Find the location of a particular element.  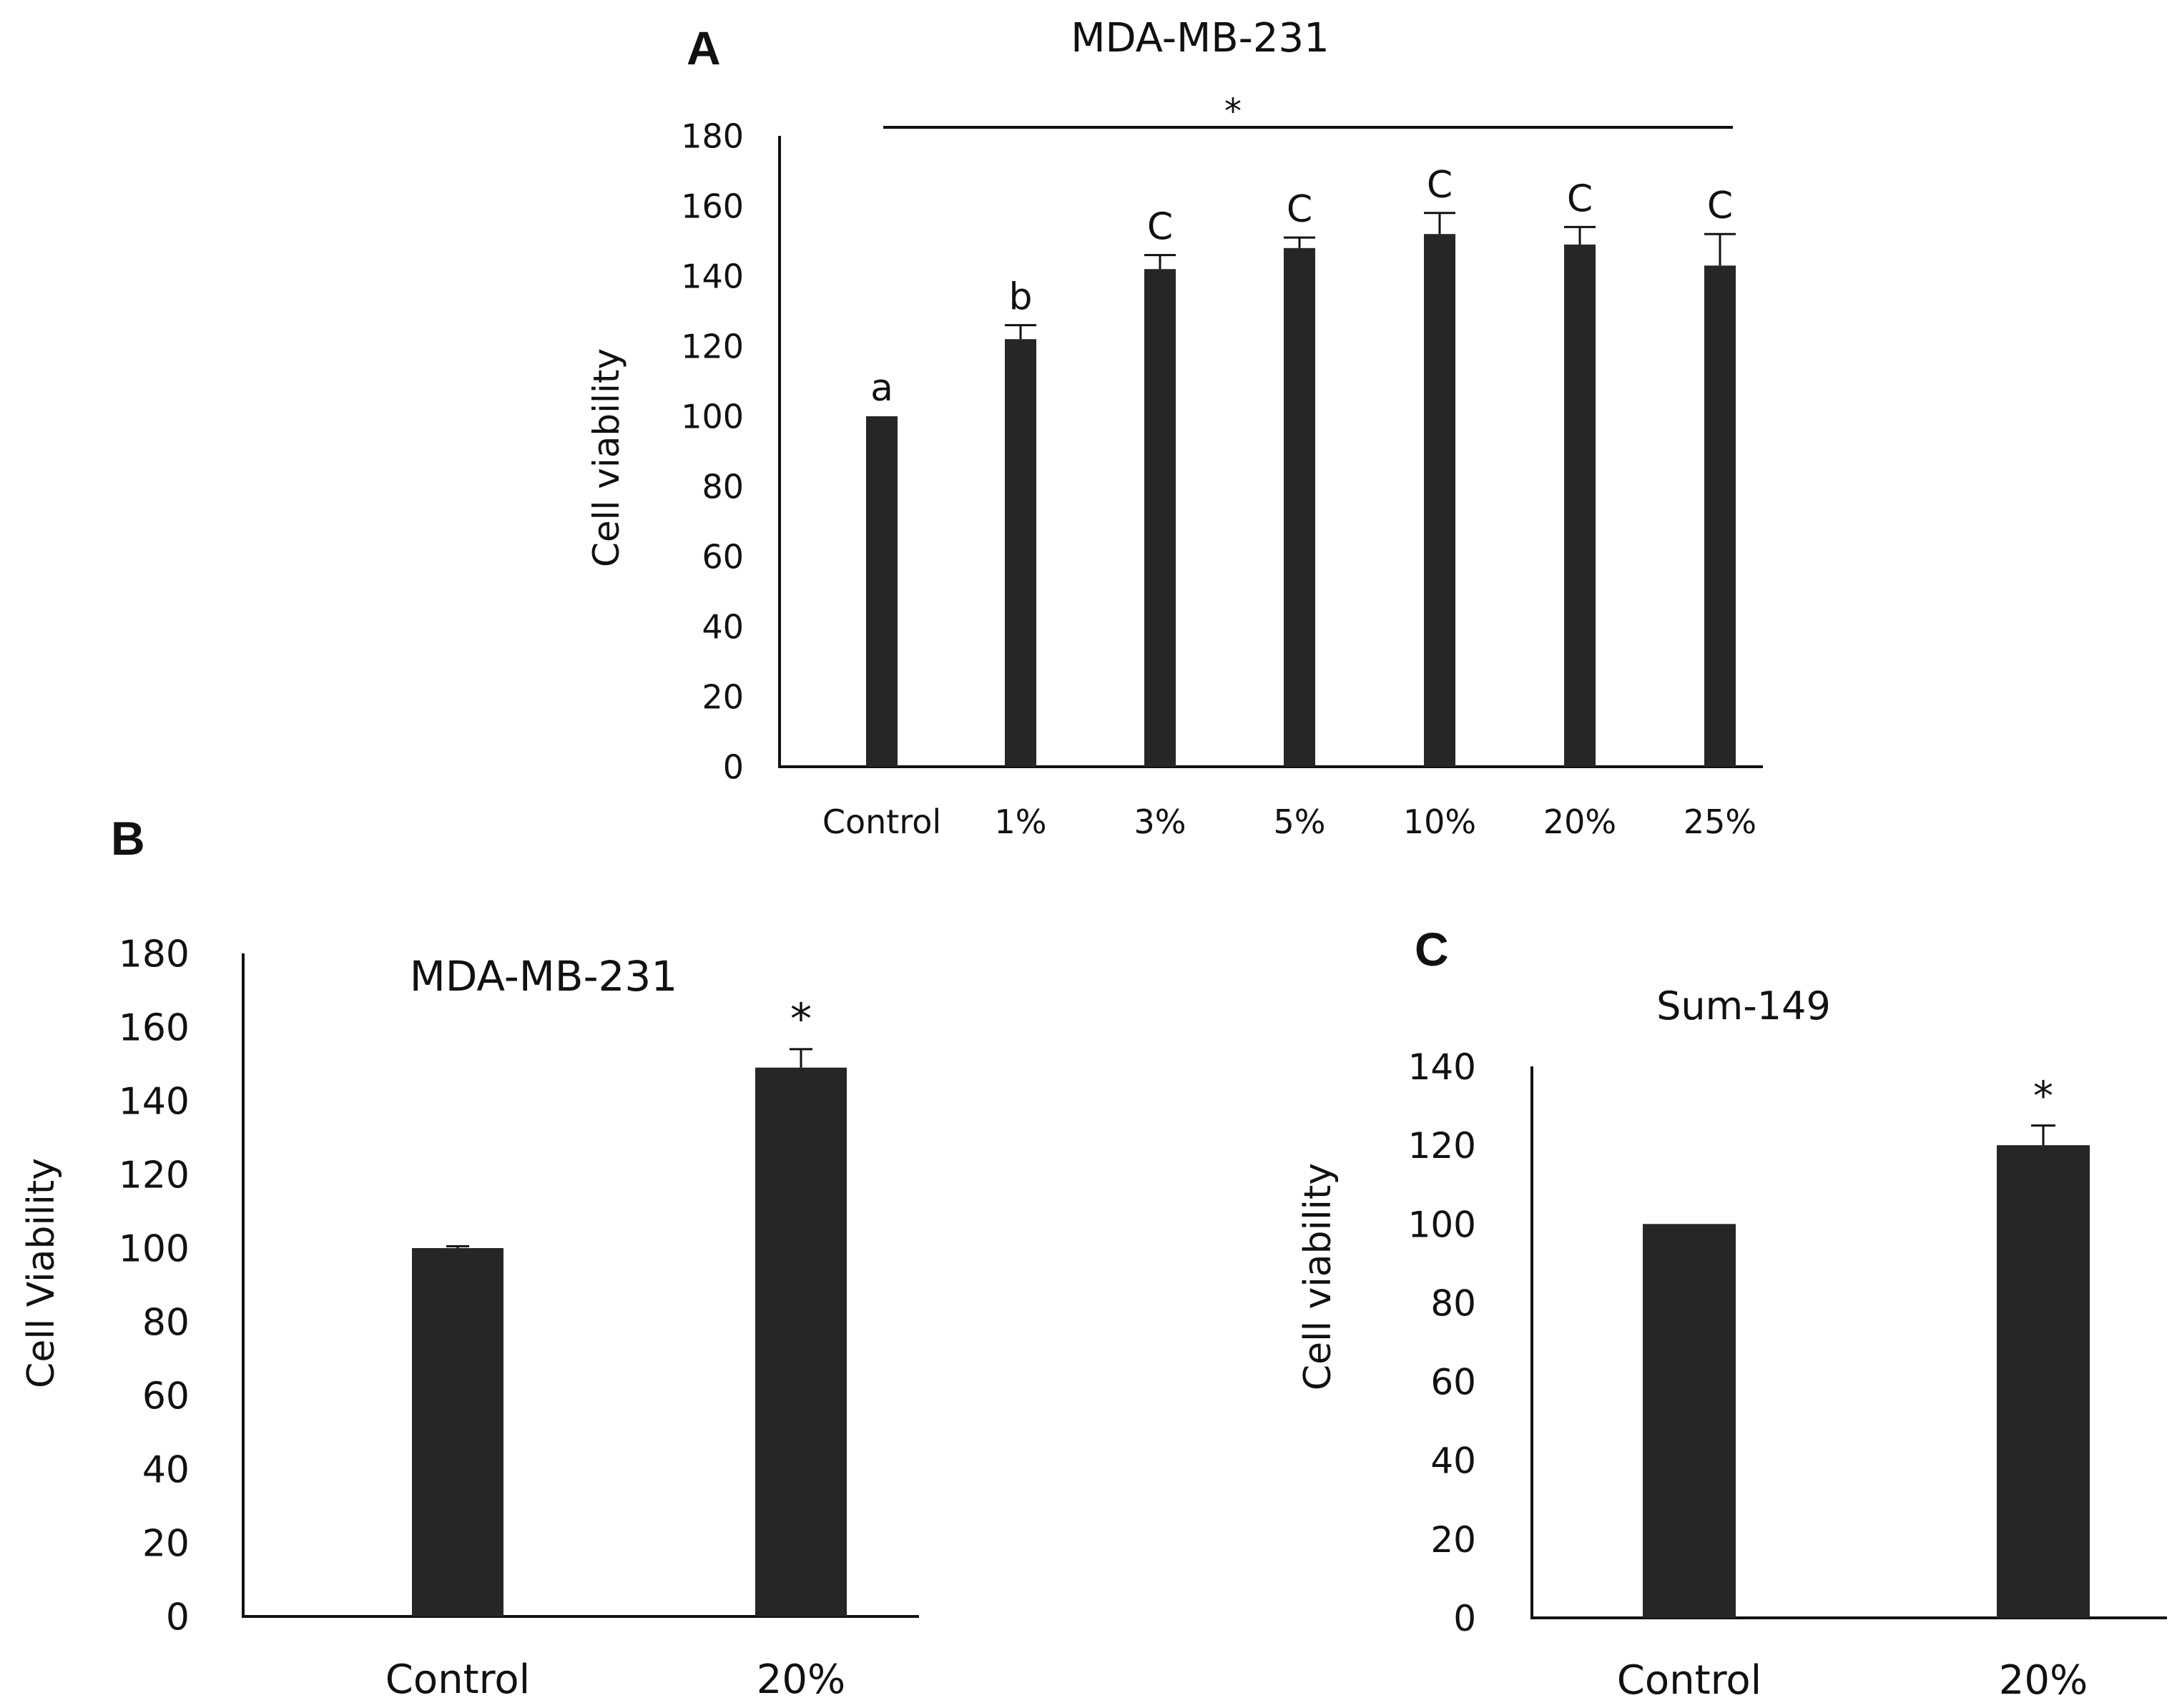

panel-a-letter: A is located at coordinates (704, 47).